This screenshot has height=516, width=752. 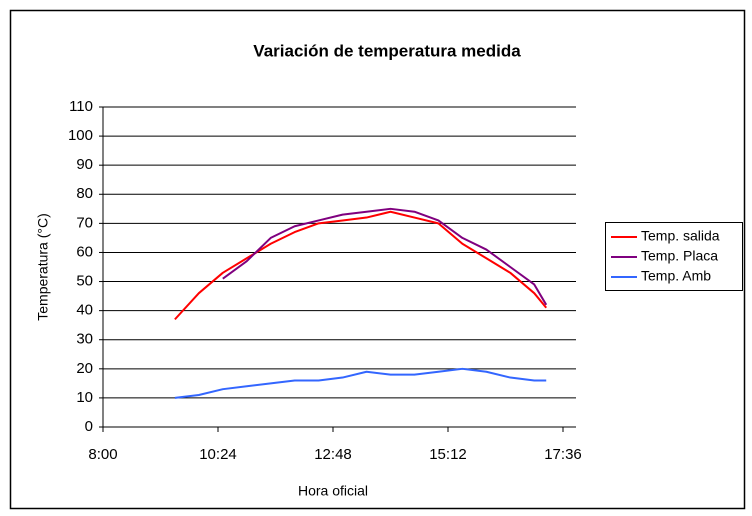 I want to click on y-tick-label: 110, so click(x=81, y=106).